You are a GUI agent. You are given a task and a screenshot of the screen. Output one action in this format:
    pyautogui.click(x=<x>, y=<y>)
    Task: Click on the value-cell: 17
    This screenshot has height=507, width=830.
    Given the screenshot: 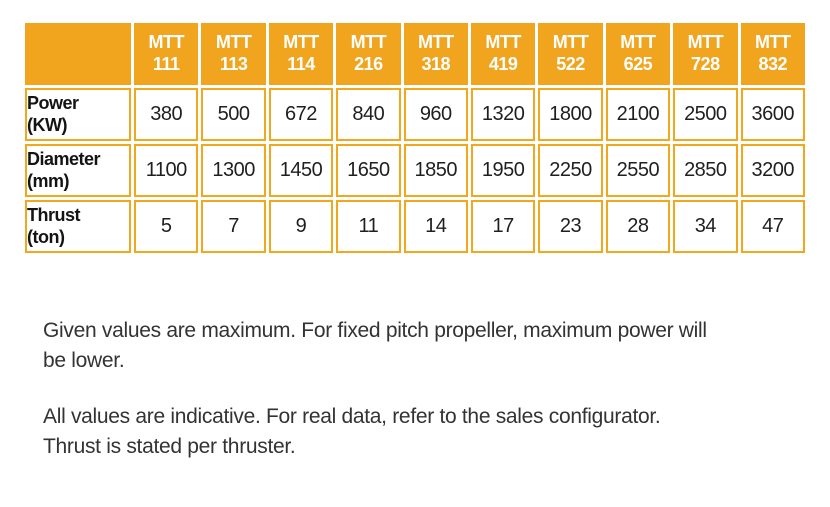 What is the action you would take?
    pyautogui.click(x=503, y=226)
    